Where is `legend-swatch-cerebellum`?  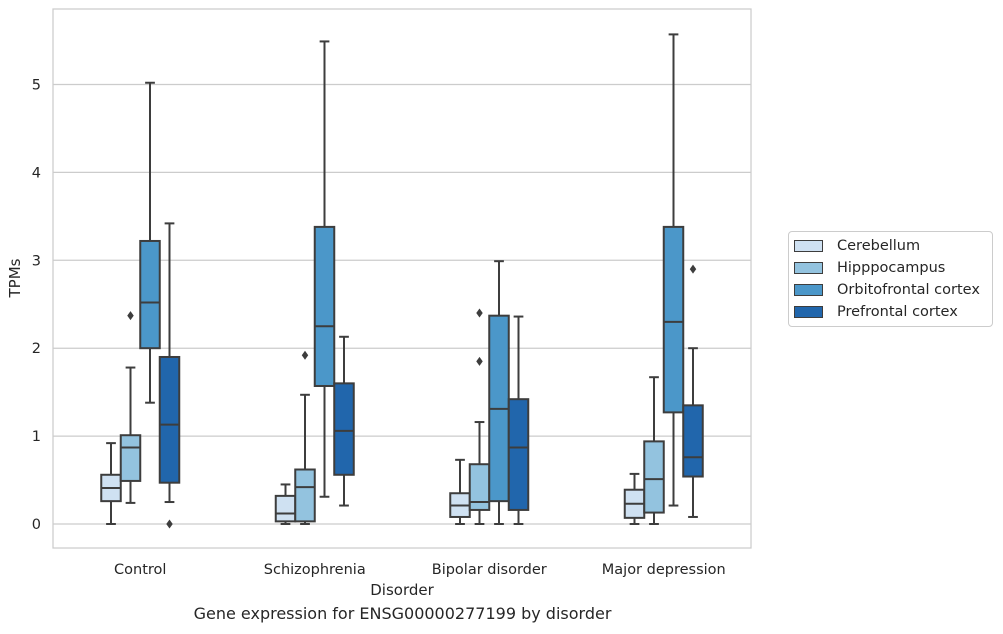
legend-swatch-cerebellum is located at coordinates (808, 246).